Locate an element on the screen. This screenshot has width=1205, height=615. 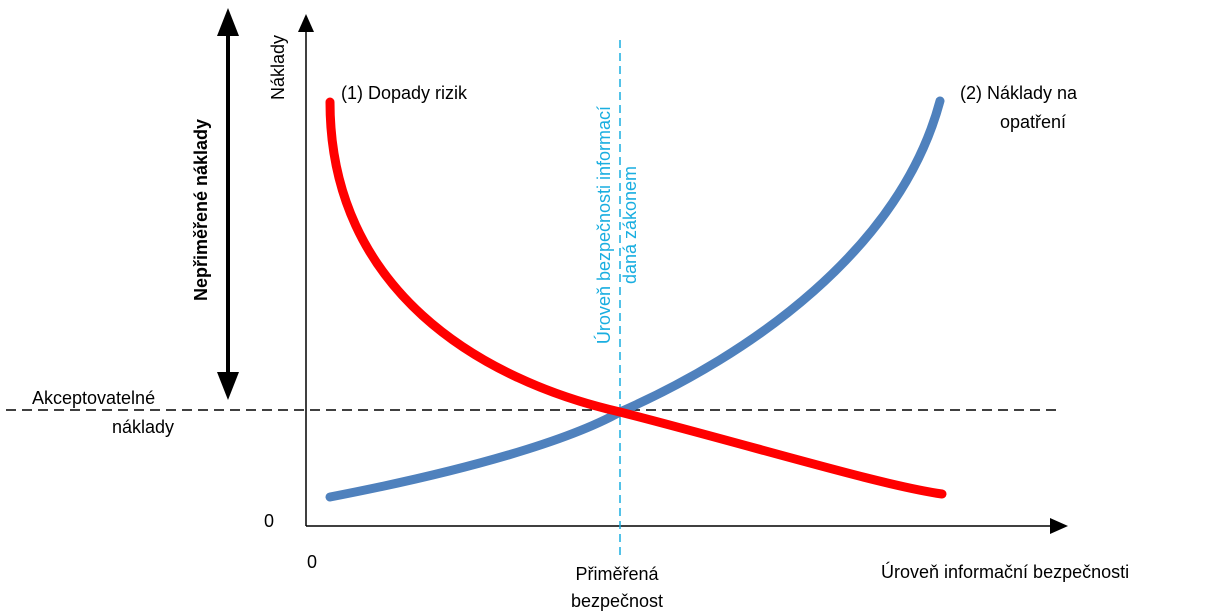
optimal-security-label-line2: bezpečnost is located at coordinates (617, 601).